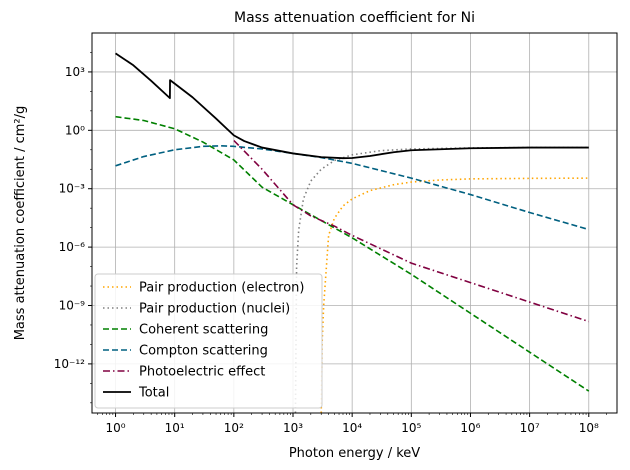 Image resolution: width=630 pixels, height=470 pixels. I want to click on y-tick-label: 10⁰, so click(75, 130).